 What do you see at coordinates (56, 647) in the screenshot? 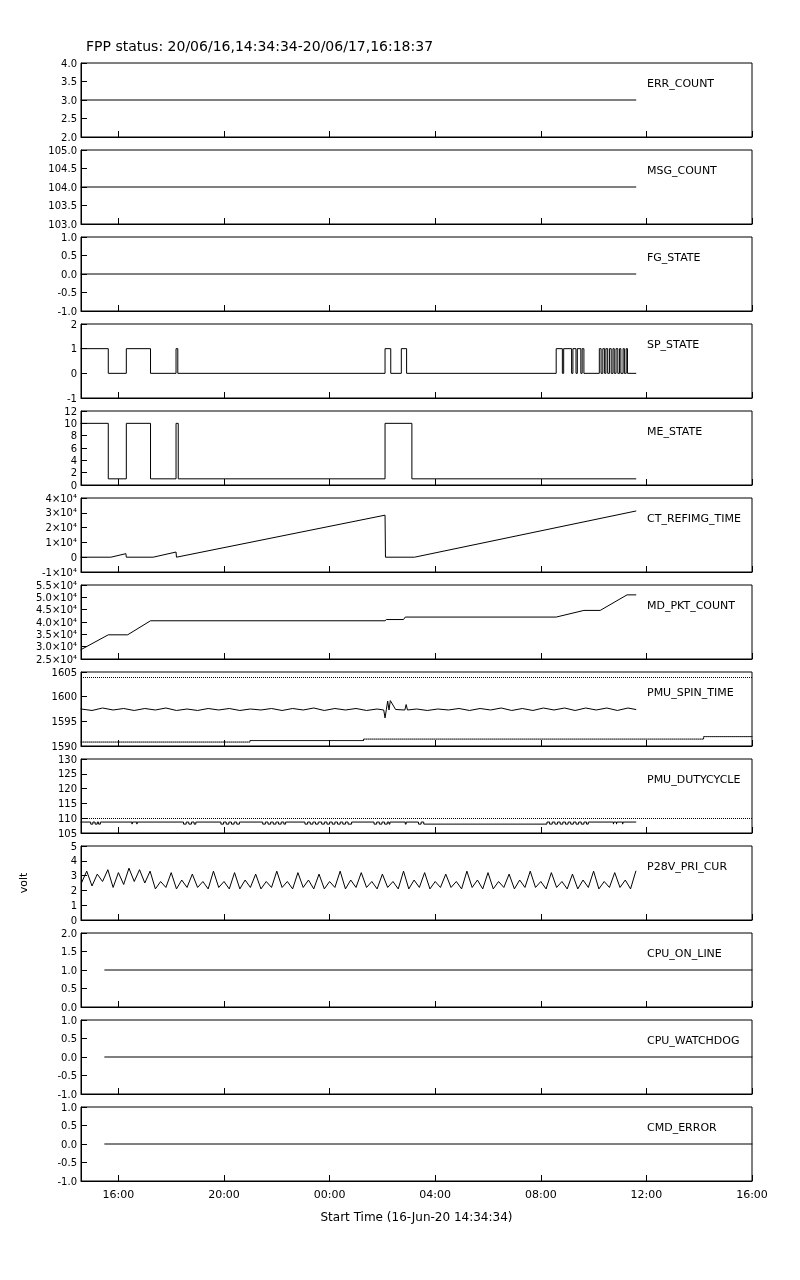
I see `y-tick-label: 3.0×10⁴` at bounding box center [56, 647].